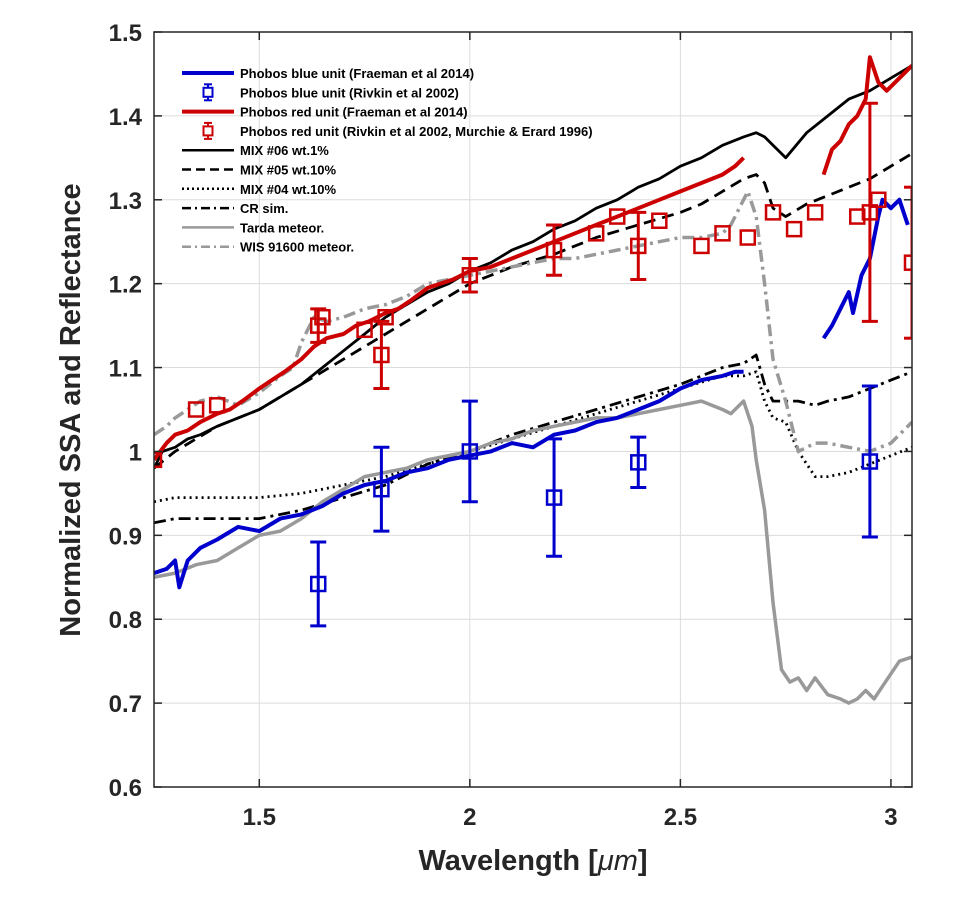 The width and height of the screenshot is (957, 902). Describe the element at coordinates (354, 112) in the screenshot. I see `legend-entry-label: Phobos red unit (Fraeman et al 2014)` at that location.